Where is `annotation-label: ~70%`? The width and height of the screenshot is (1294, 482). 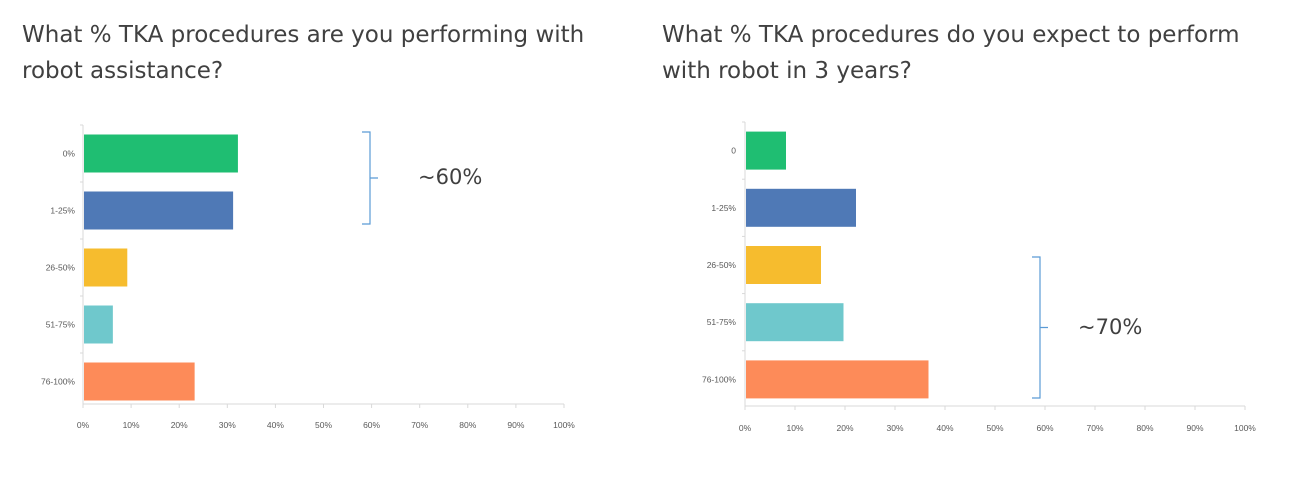 annotation-label: ~70% is located at coordinates (1110, 327).